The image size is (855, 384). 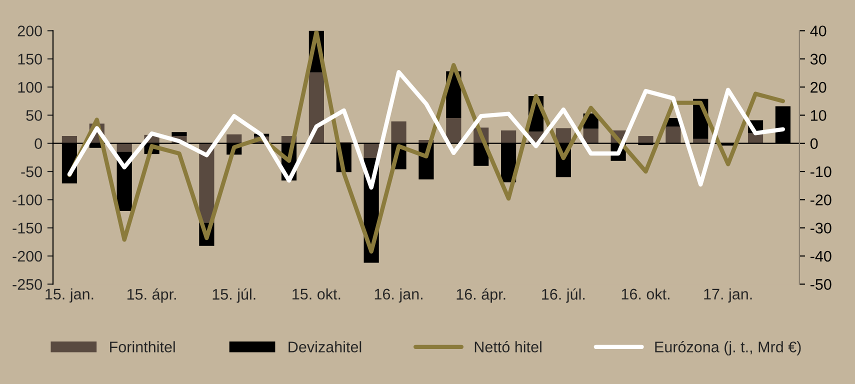 I want to click on y-tick-label: -150, so click(x=27, y=228).